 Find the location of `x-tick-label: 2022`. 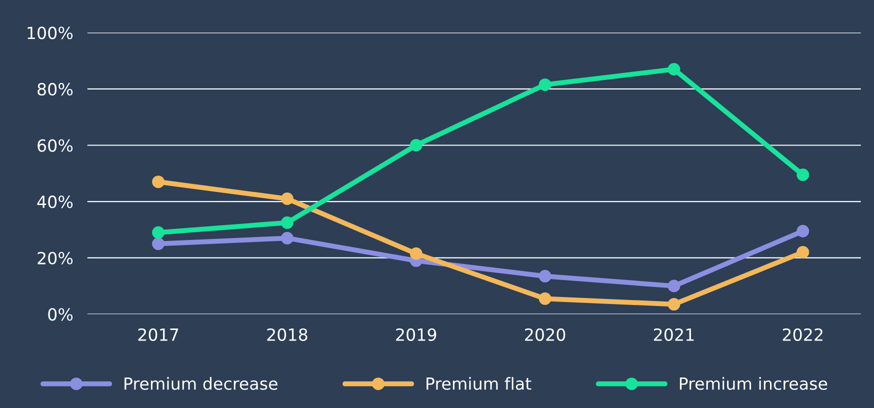

x-tick-label: 2022 is located at coordinates (802, 334).